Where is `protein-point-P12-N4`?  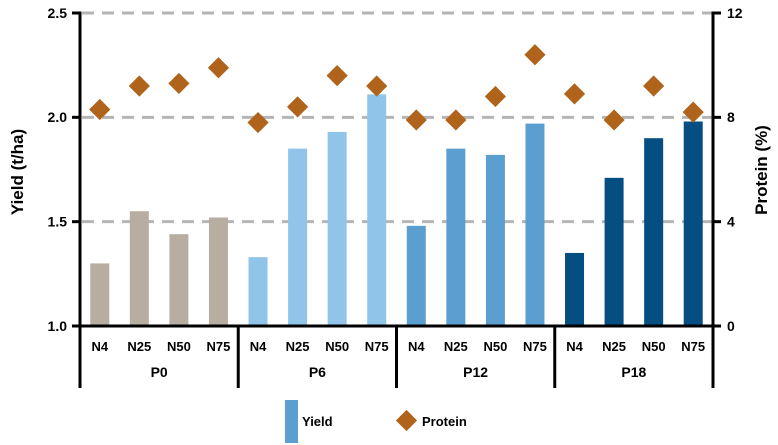
protein-point-P12-N4 is located at coordinates (416, 120).